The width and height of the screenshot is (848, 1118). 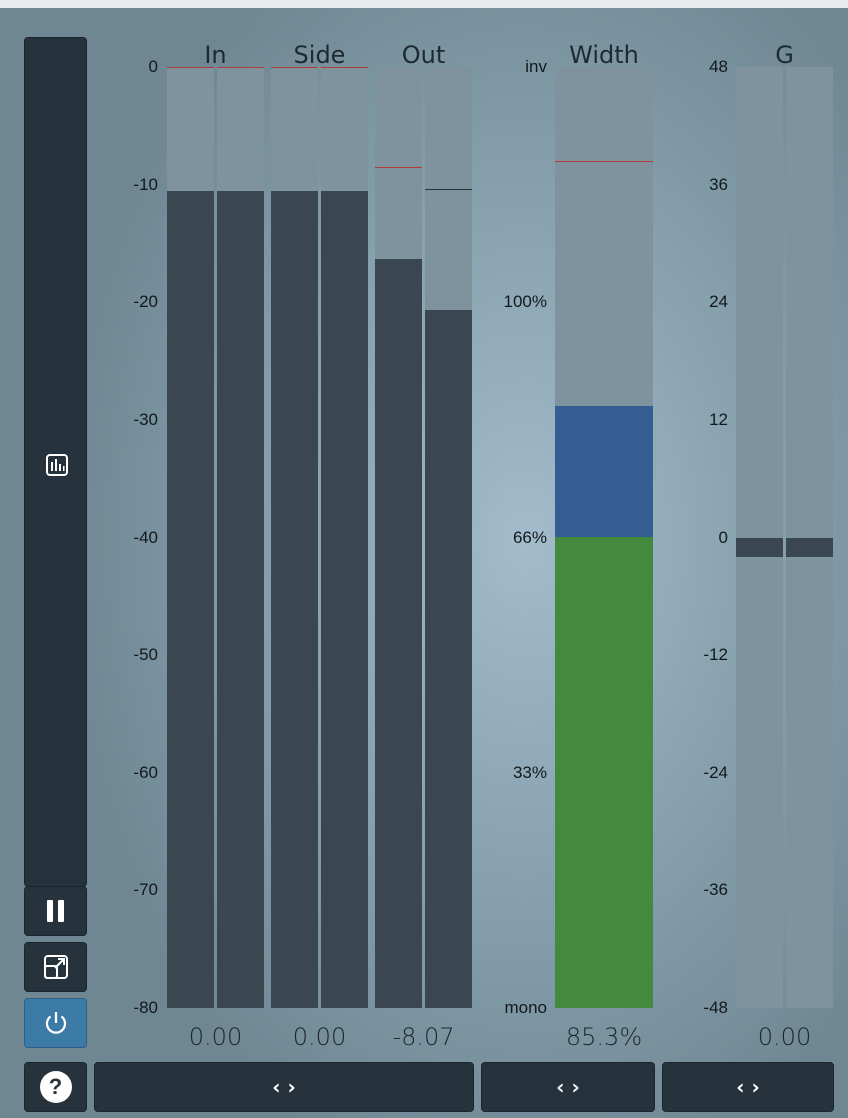 What do you see at coordinates (568, 1087) in the screenshot?
I see `nav-button-width: ‹ ›` at bounding box center [568, 1087].